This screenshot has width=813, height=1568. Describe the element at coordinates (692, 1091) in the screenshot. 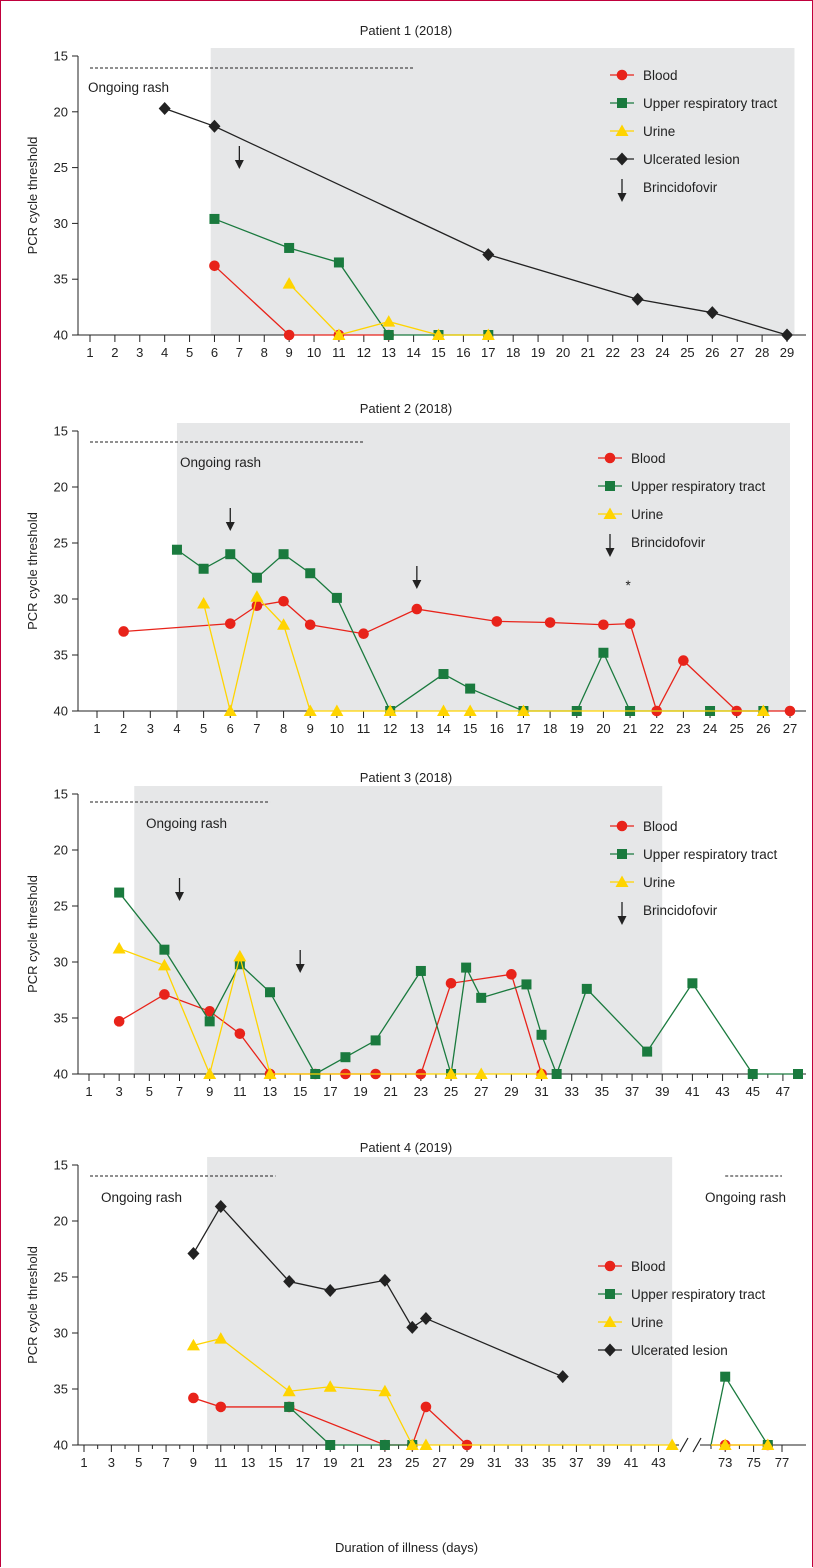

I see `x-tick-label: 41` at that location.